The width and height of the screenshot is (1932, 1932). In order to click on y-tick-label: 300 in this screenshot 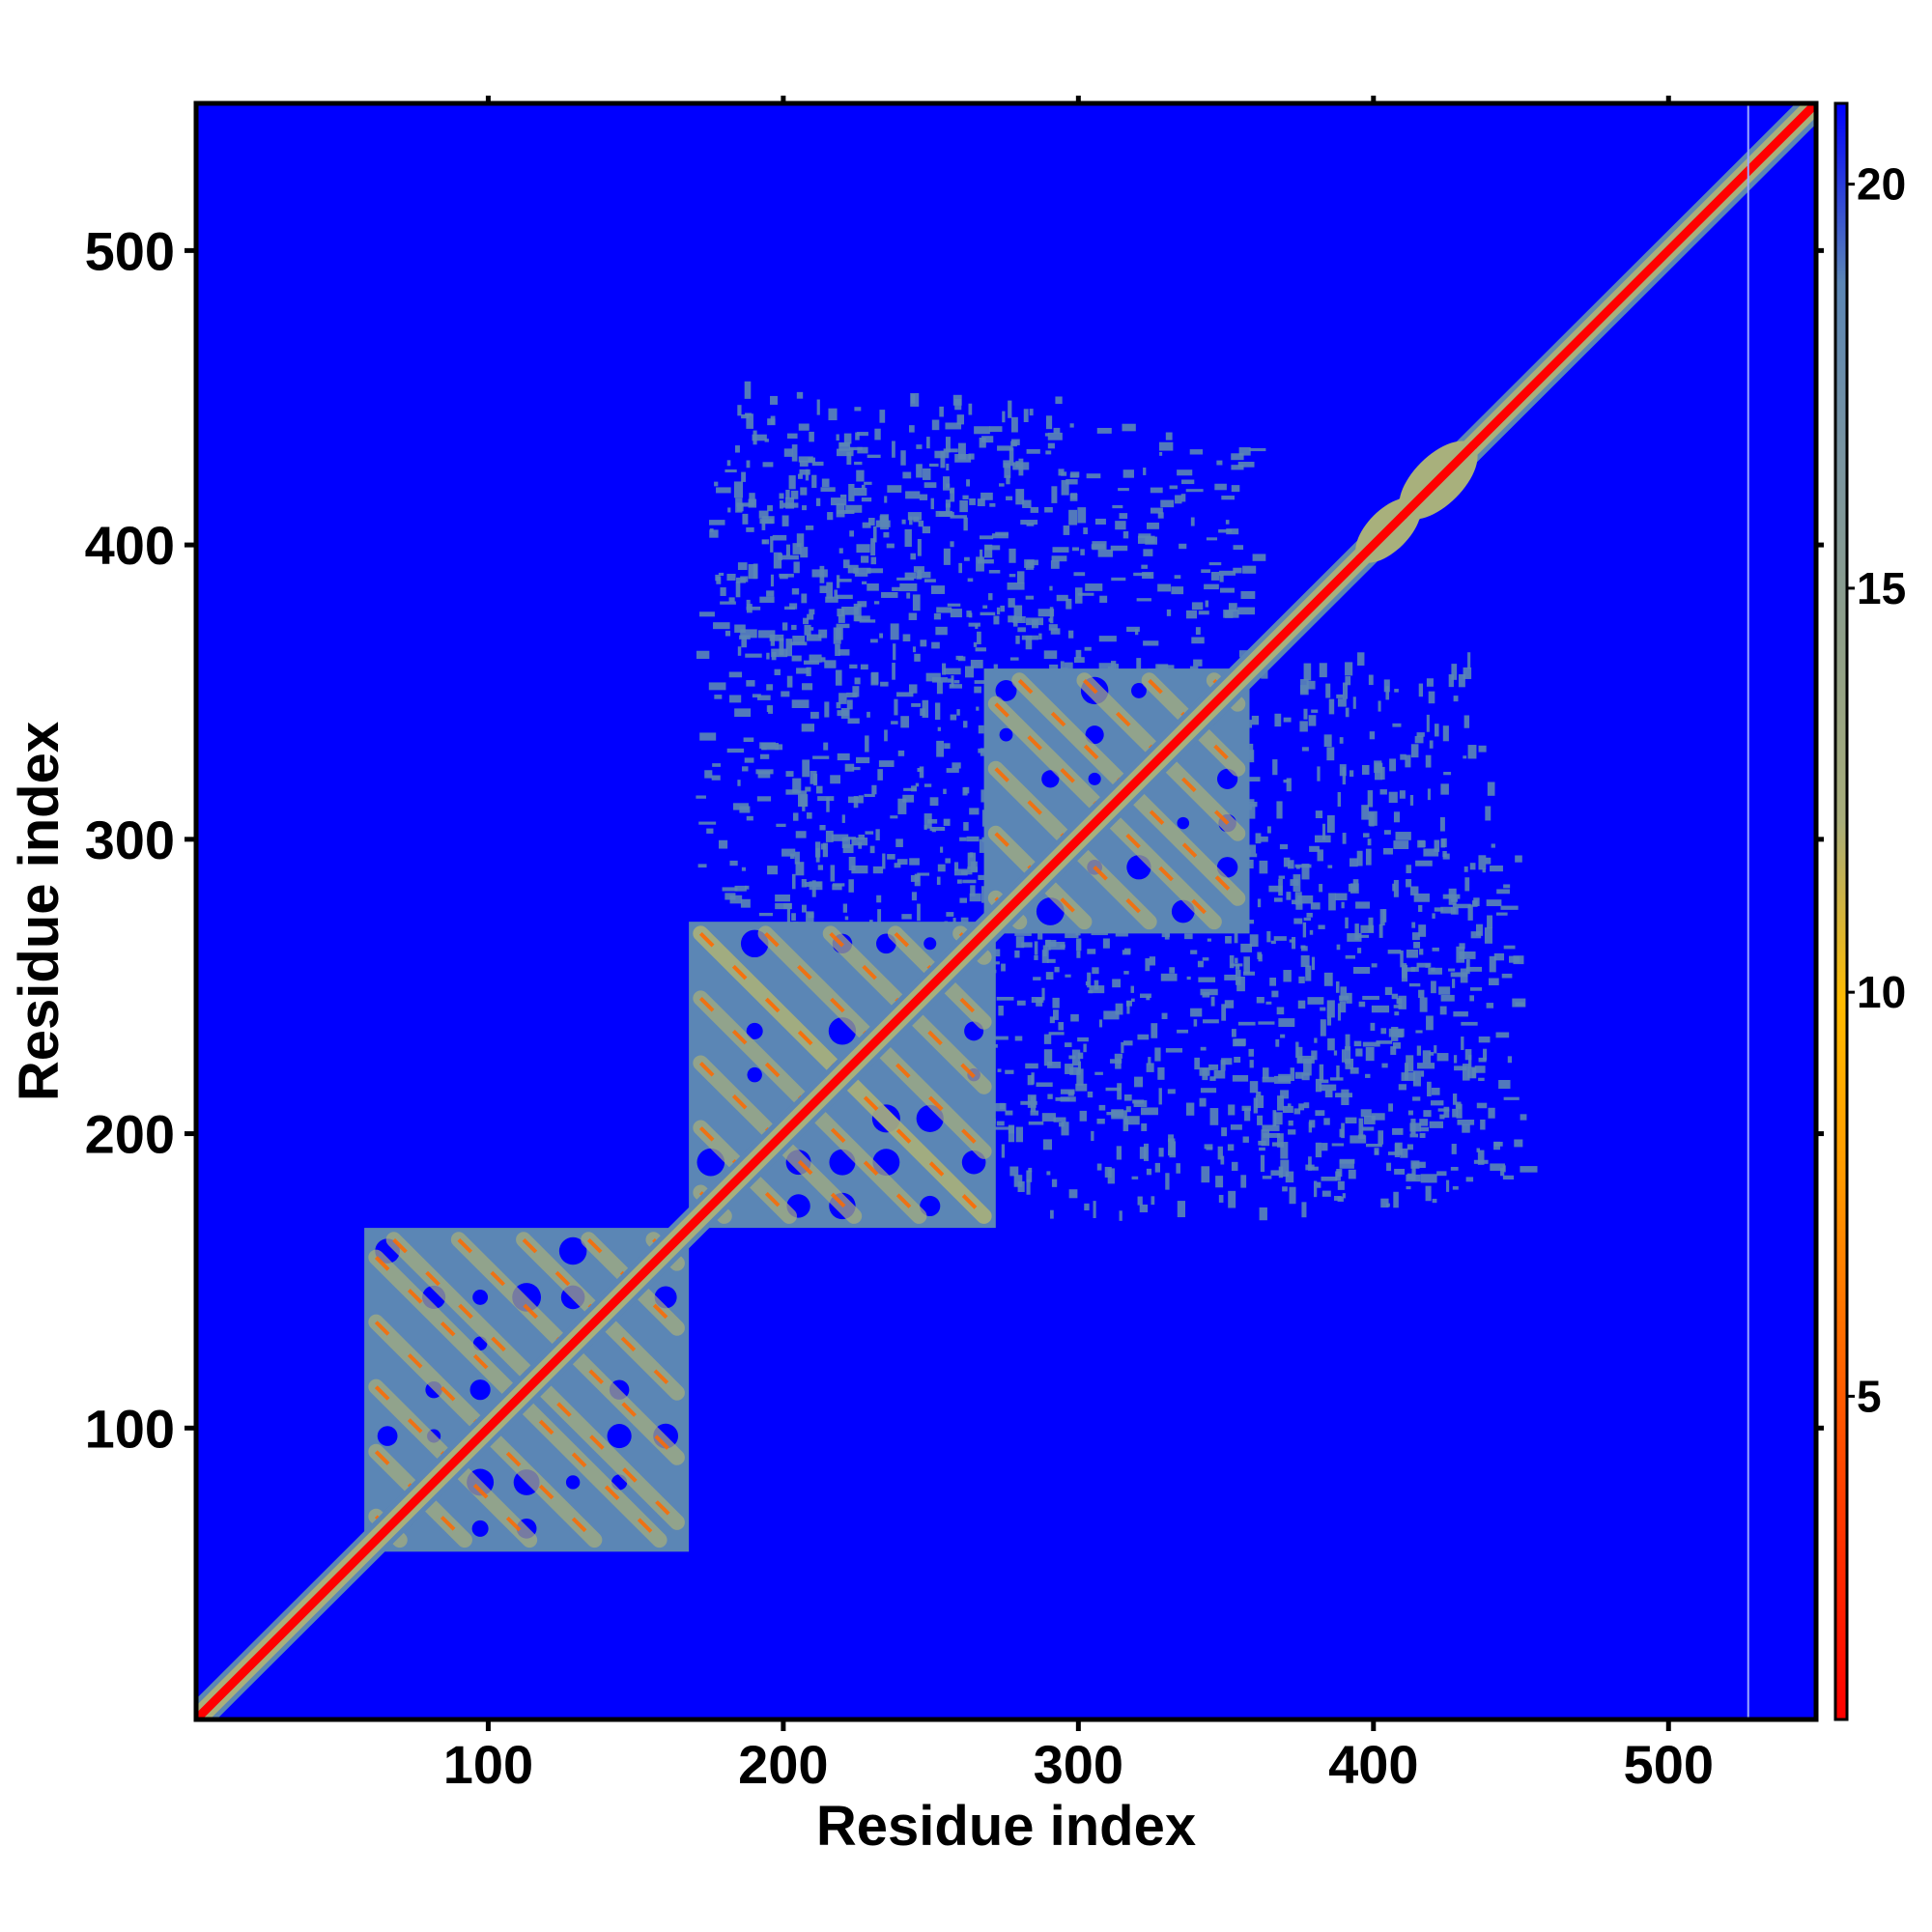, I will do `click(130, 840)`.